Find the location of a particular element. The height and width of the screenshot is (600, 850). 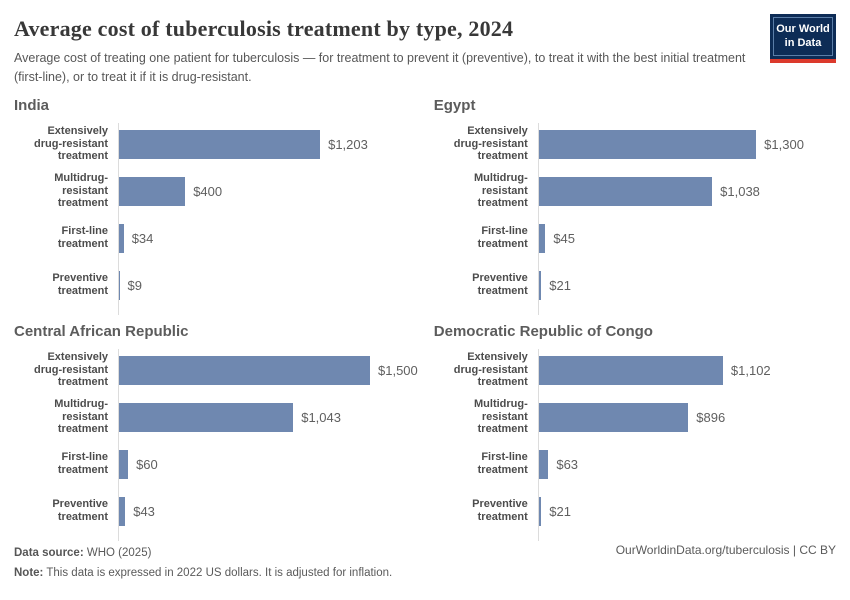

bar-row: Preventive treatment $43 is located at coordinates (216, 511).